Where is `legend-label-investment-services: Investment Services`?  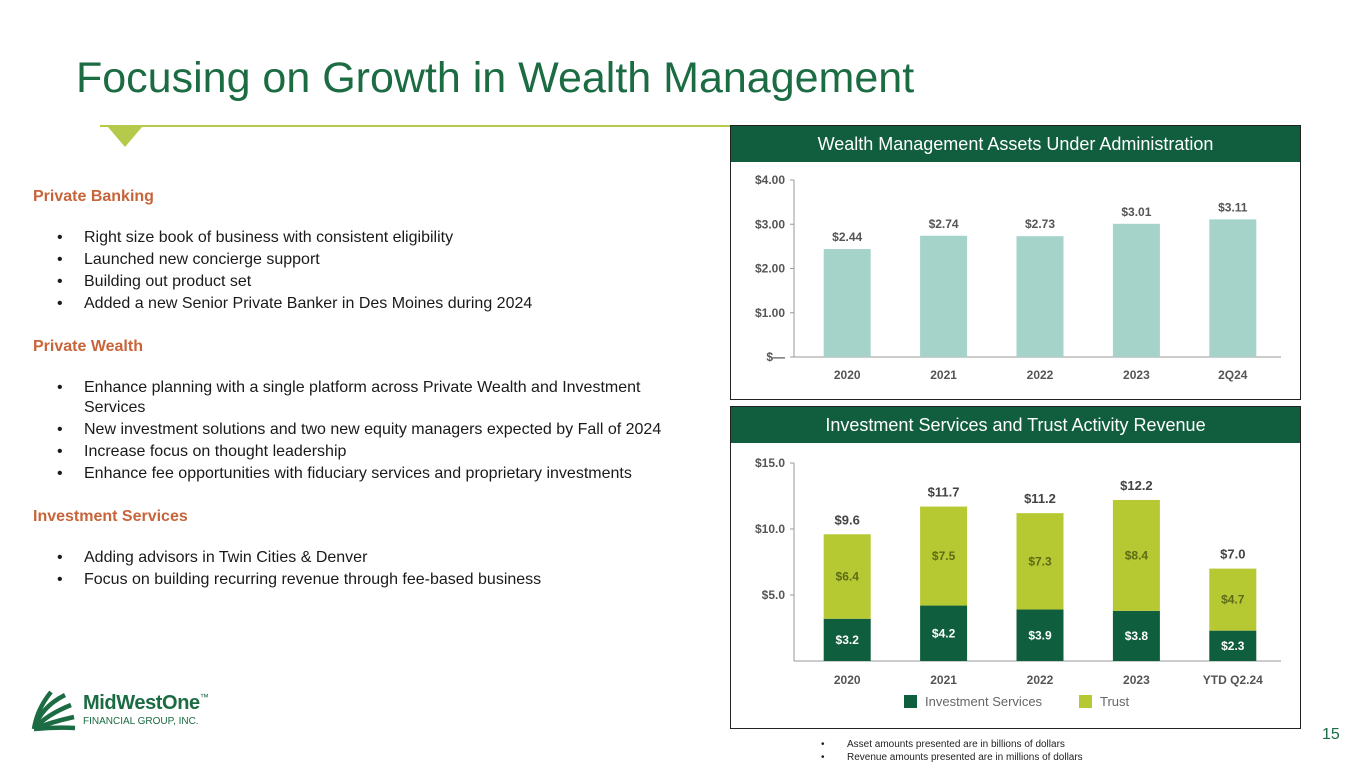
legend-label-investment-services: Investment Services is located at coordinates (984, 701).